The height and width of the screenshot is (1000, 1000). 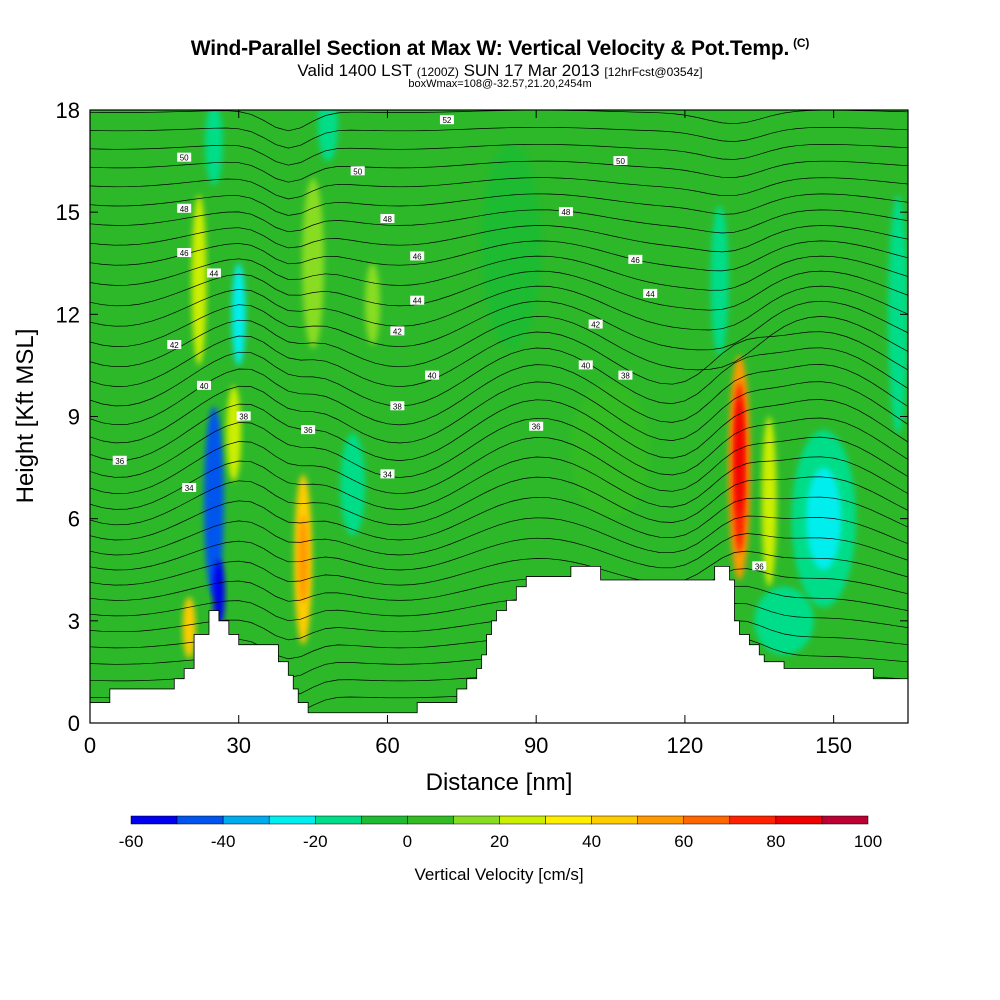 What do you see at coordinates (500, 84) in the screenshot?
I see `box-wmax-info: boxWmax=108@-32.57,21.20,2454m` at bounding box center [500, 84].